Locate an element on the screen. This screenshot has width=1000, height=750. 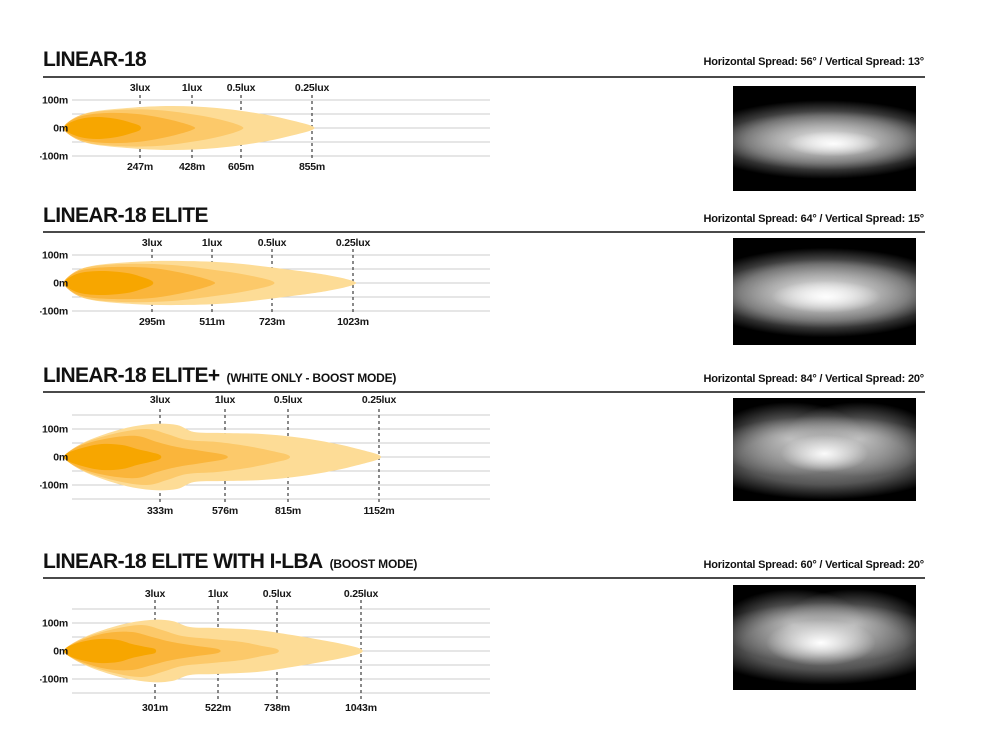
product-title: LINEAR-18 ELITE is located at coordinates (129, 216).